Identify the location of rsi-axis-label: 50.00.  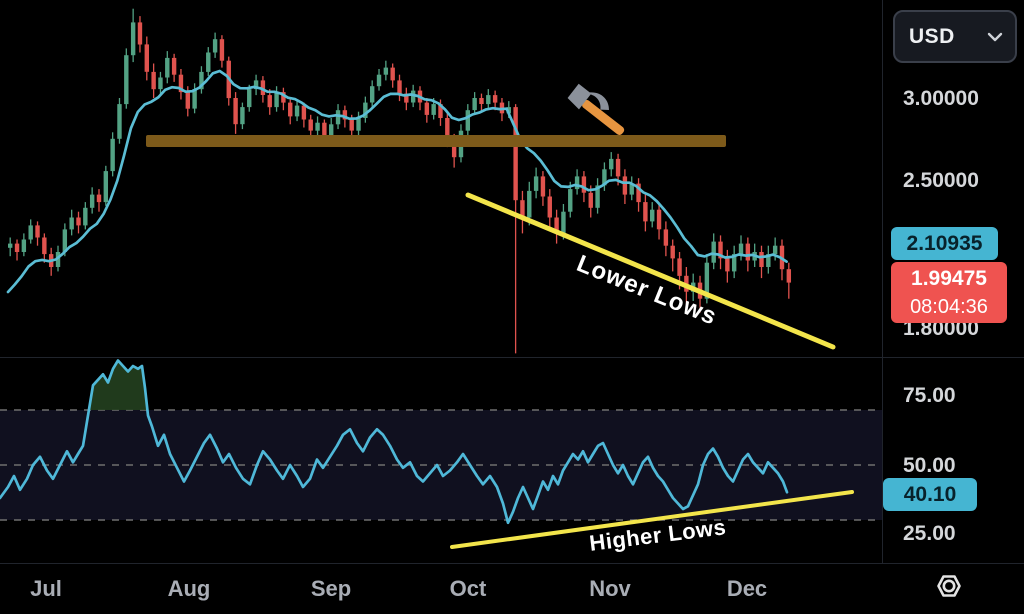
(929, 465).